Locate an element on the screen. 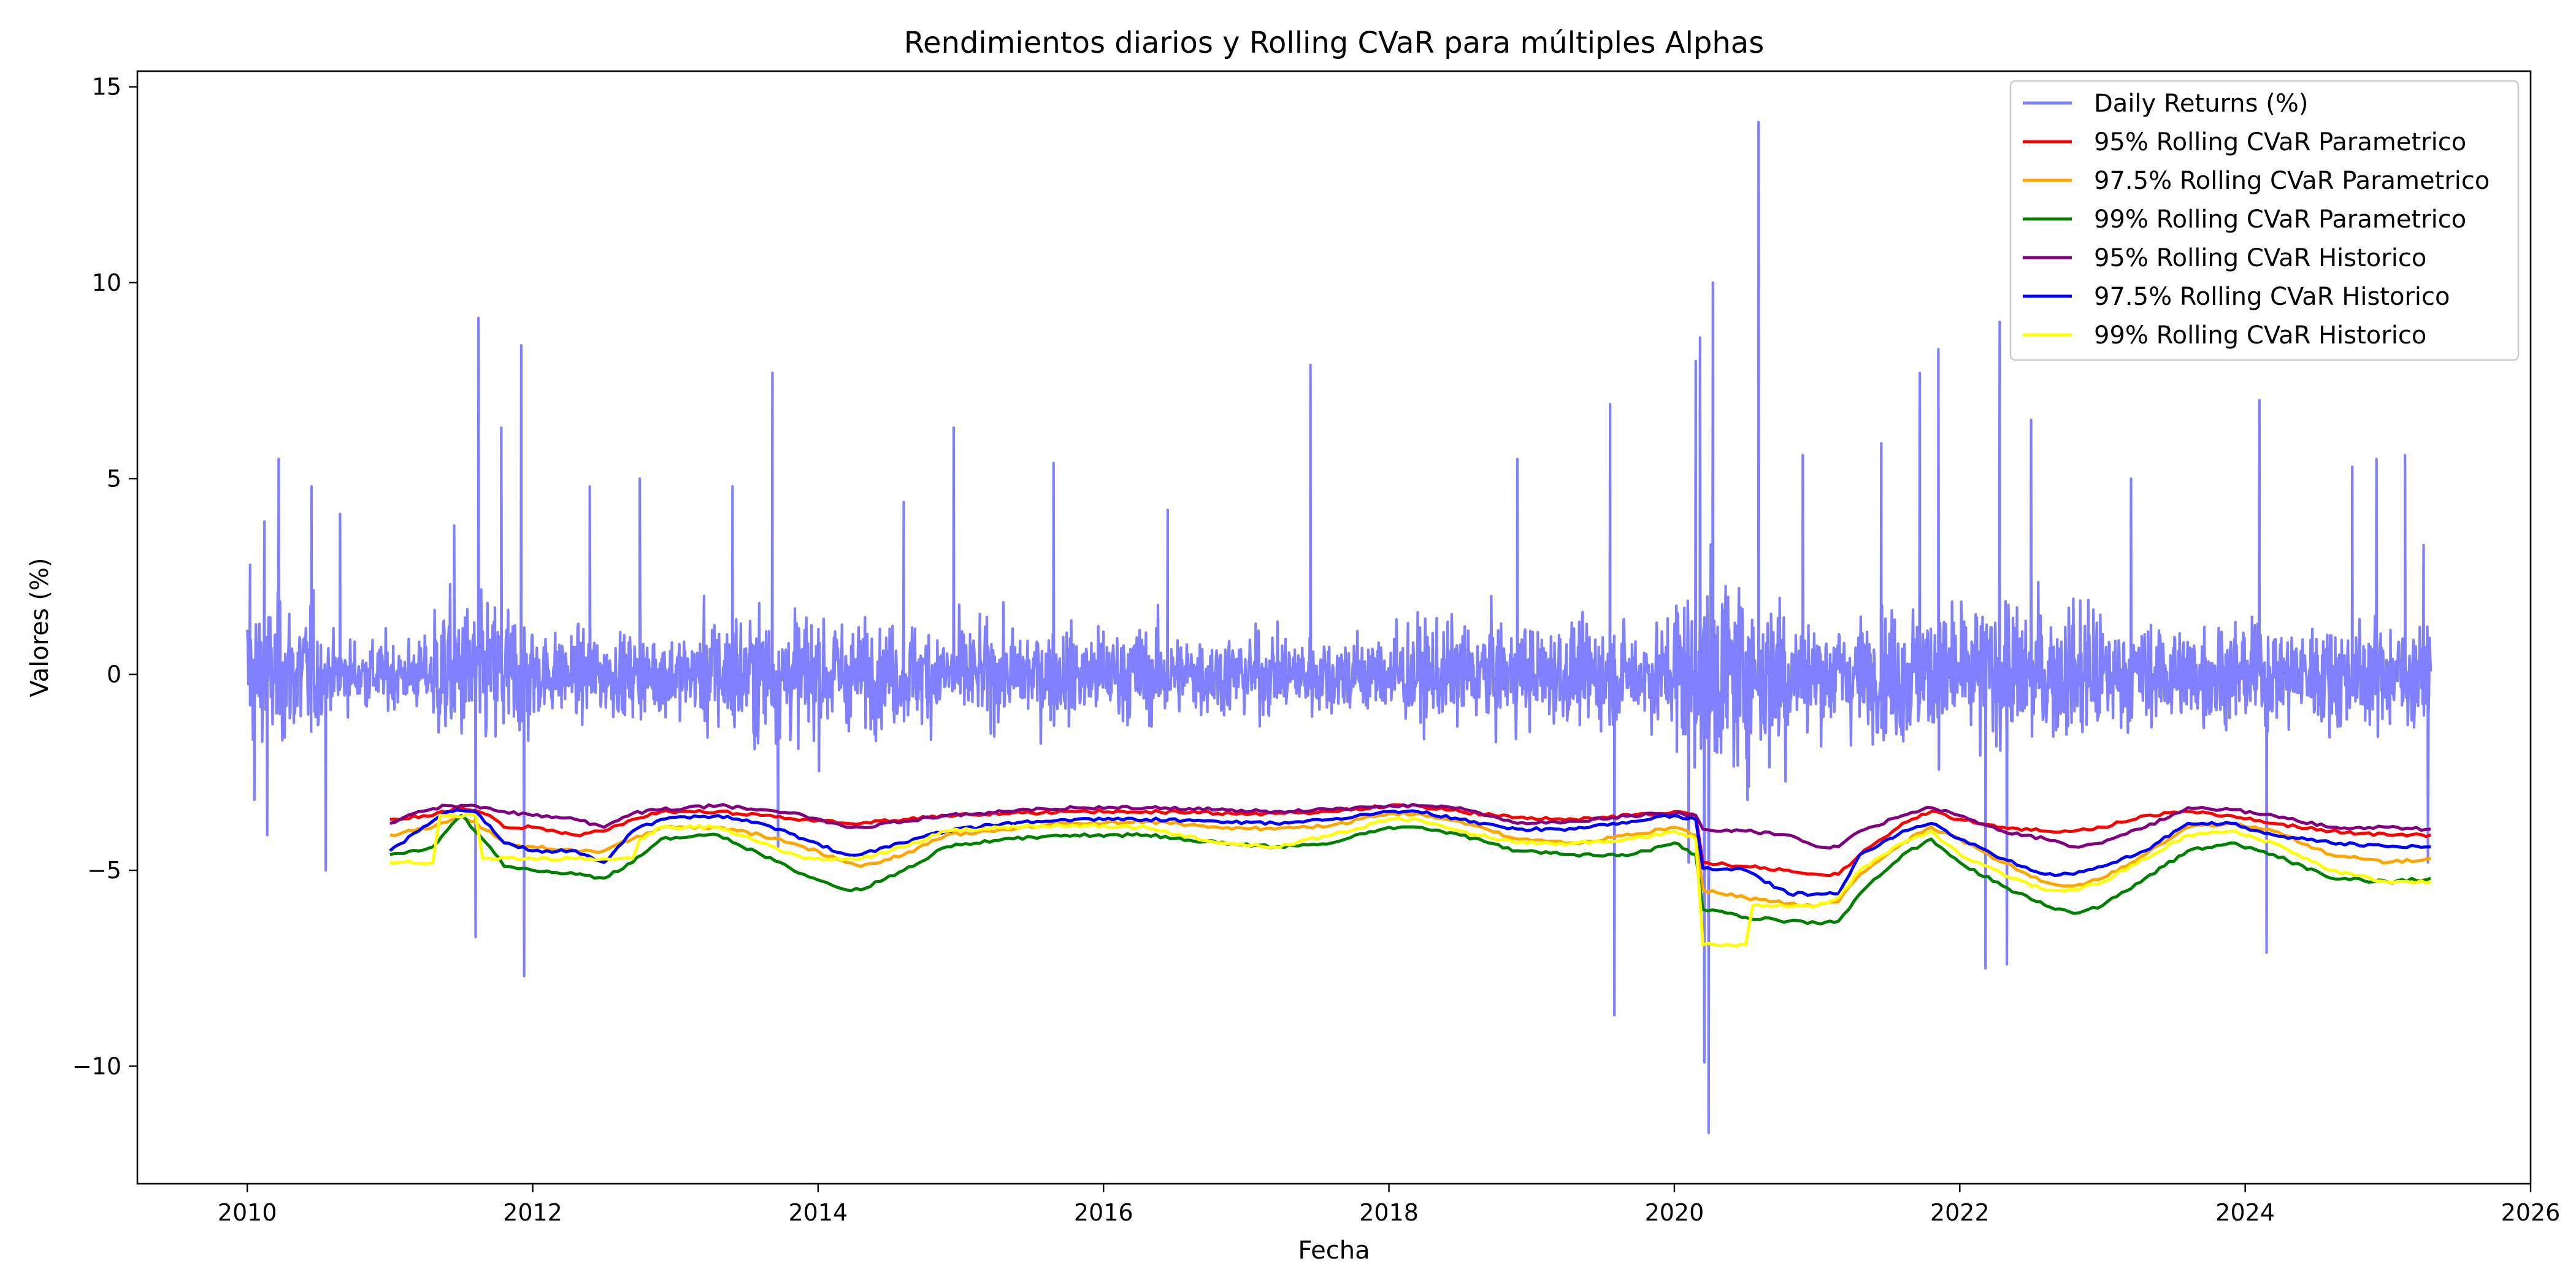 The width and height of the screenshot is (2576, 1288). x-tick-label: 2010 is located at coordinates (247, 1212).